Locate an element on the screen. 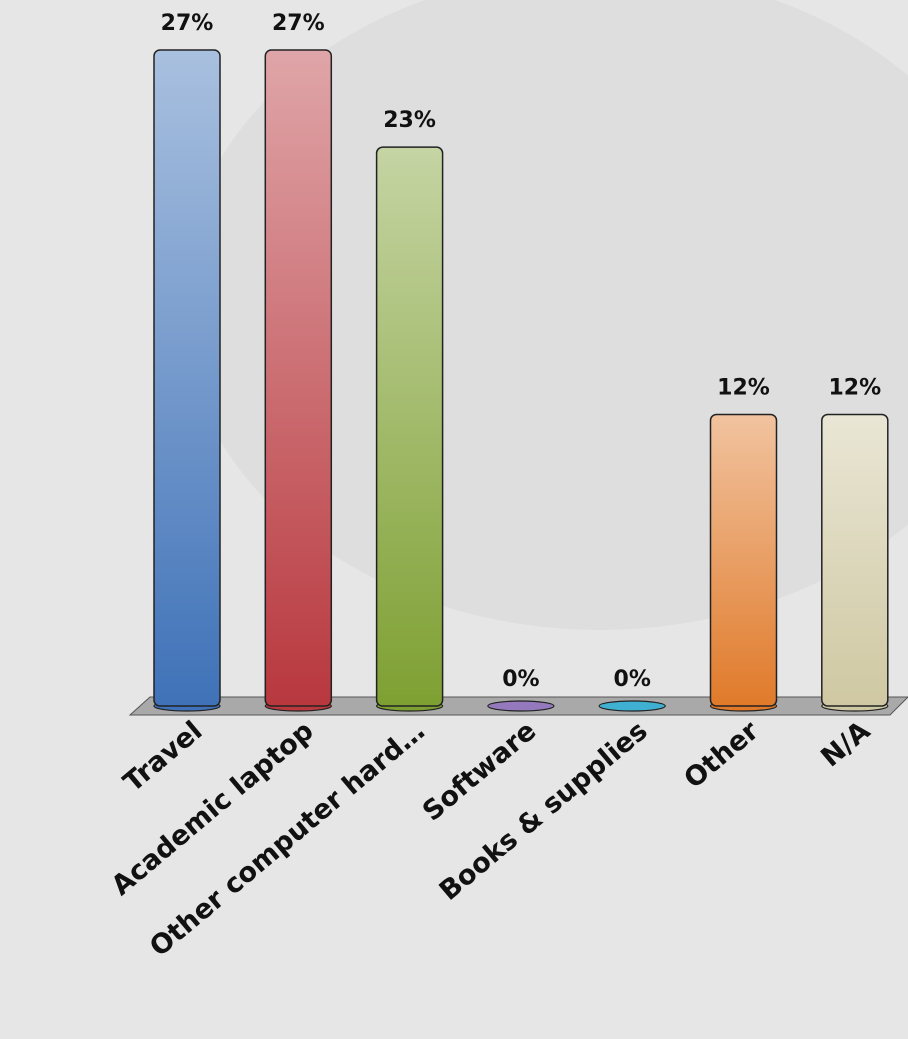 Image resolution: width=908 pixels, height=1039 pixels. value-label: 23% is located at coordinates (409, 120).